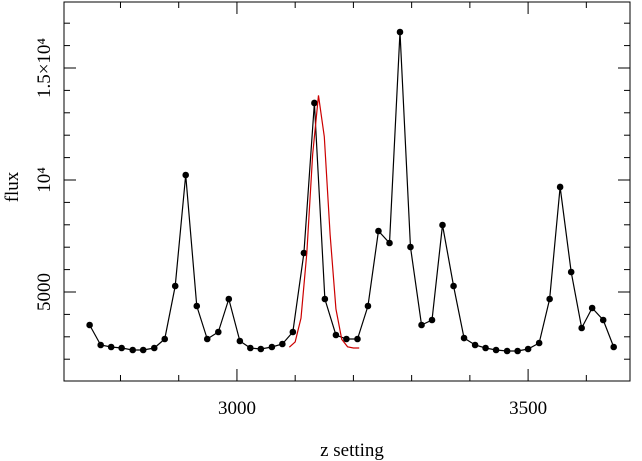 This screenshot has height=461, width=642. Describe the element at coordinates (352, 450) in the screenshot. I see `x-axis-label: z setting` at that location.